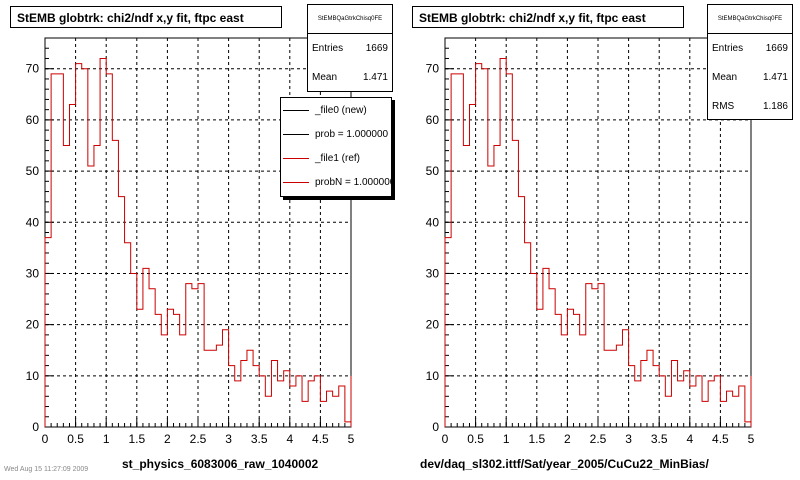 The width and height of the screenshot is (800, 480). Describe the element at coordinates (433, 325) in the screenshot. I see `right-y-tick-label-2: 20` at that location.